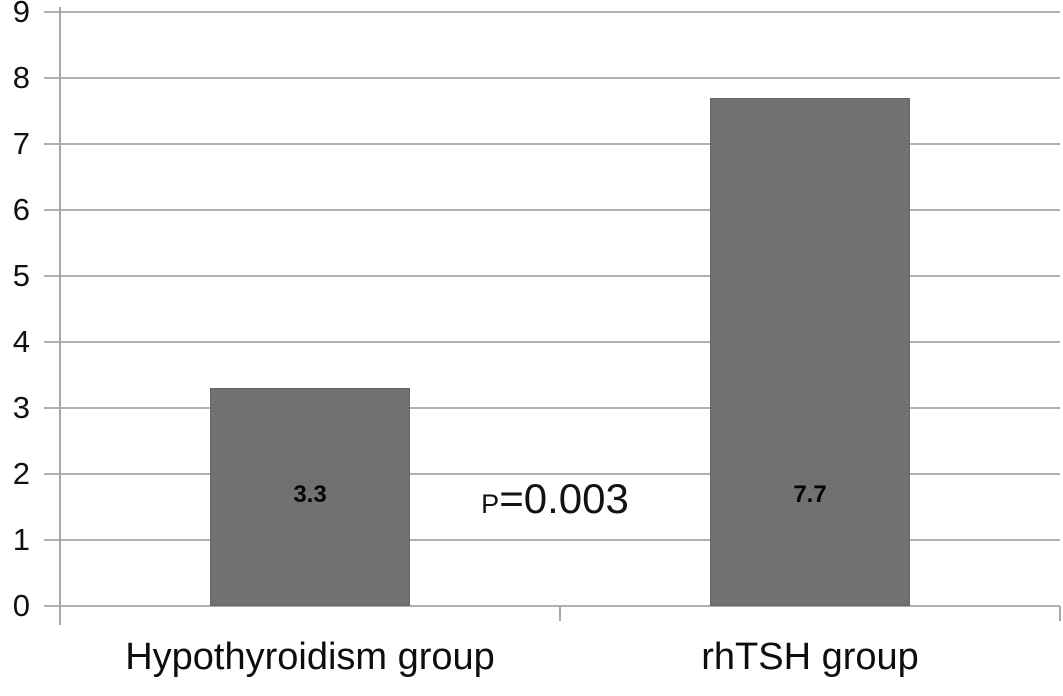 Image resolution: width=1063 pixels, height=696 pixels. I want to click on y-tick-label-6: 6, so click(21, 209).